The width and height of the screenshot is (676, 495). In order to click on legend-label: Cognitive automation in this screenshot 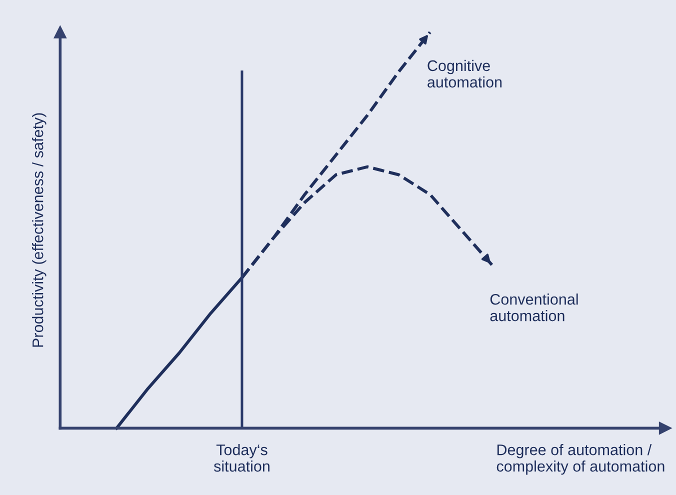, I will do `click(465, 74)`.